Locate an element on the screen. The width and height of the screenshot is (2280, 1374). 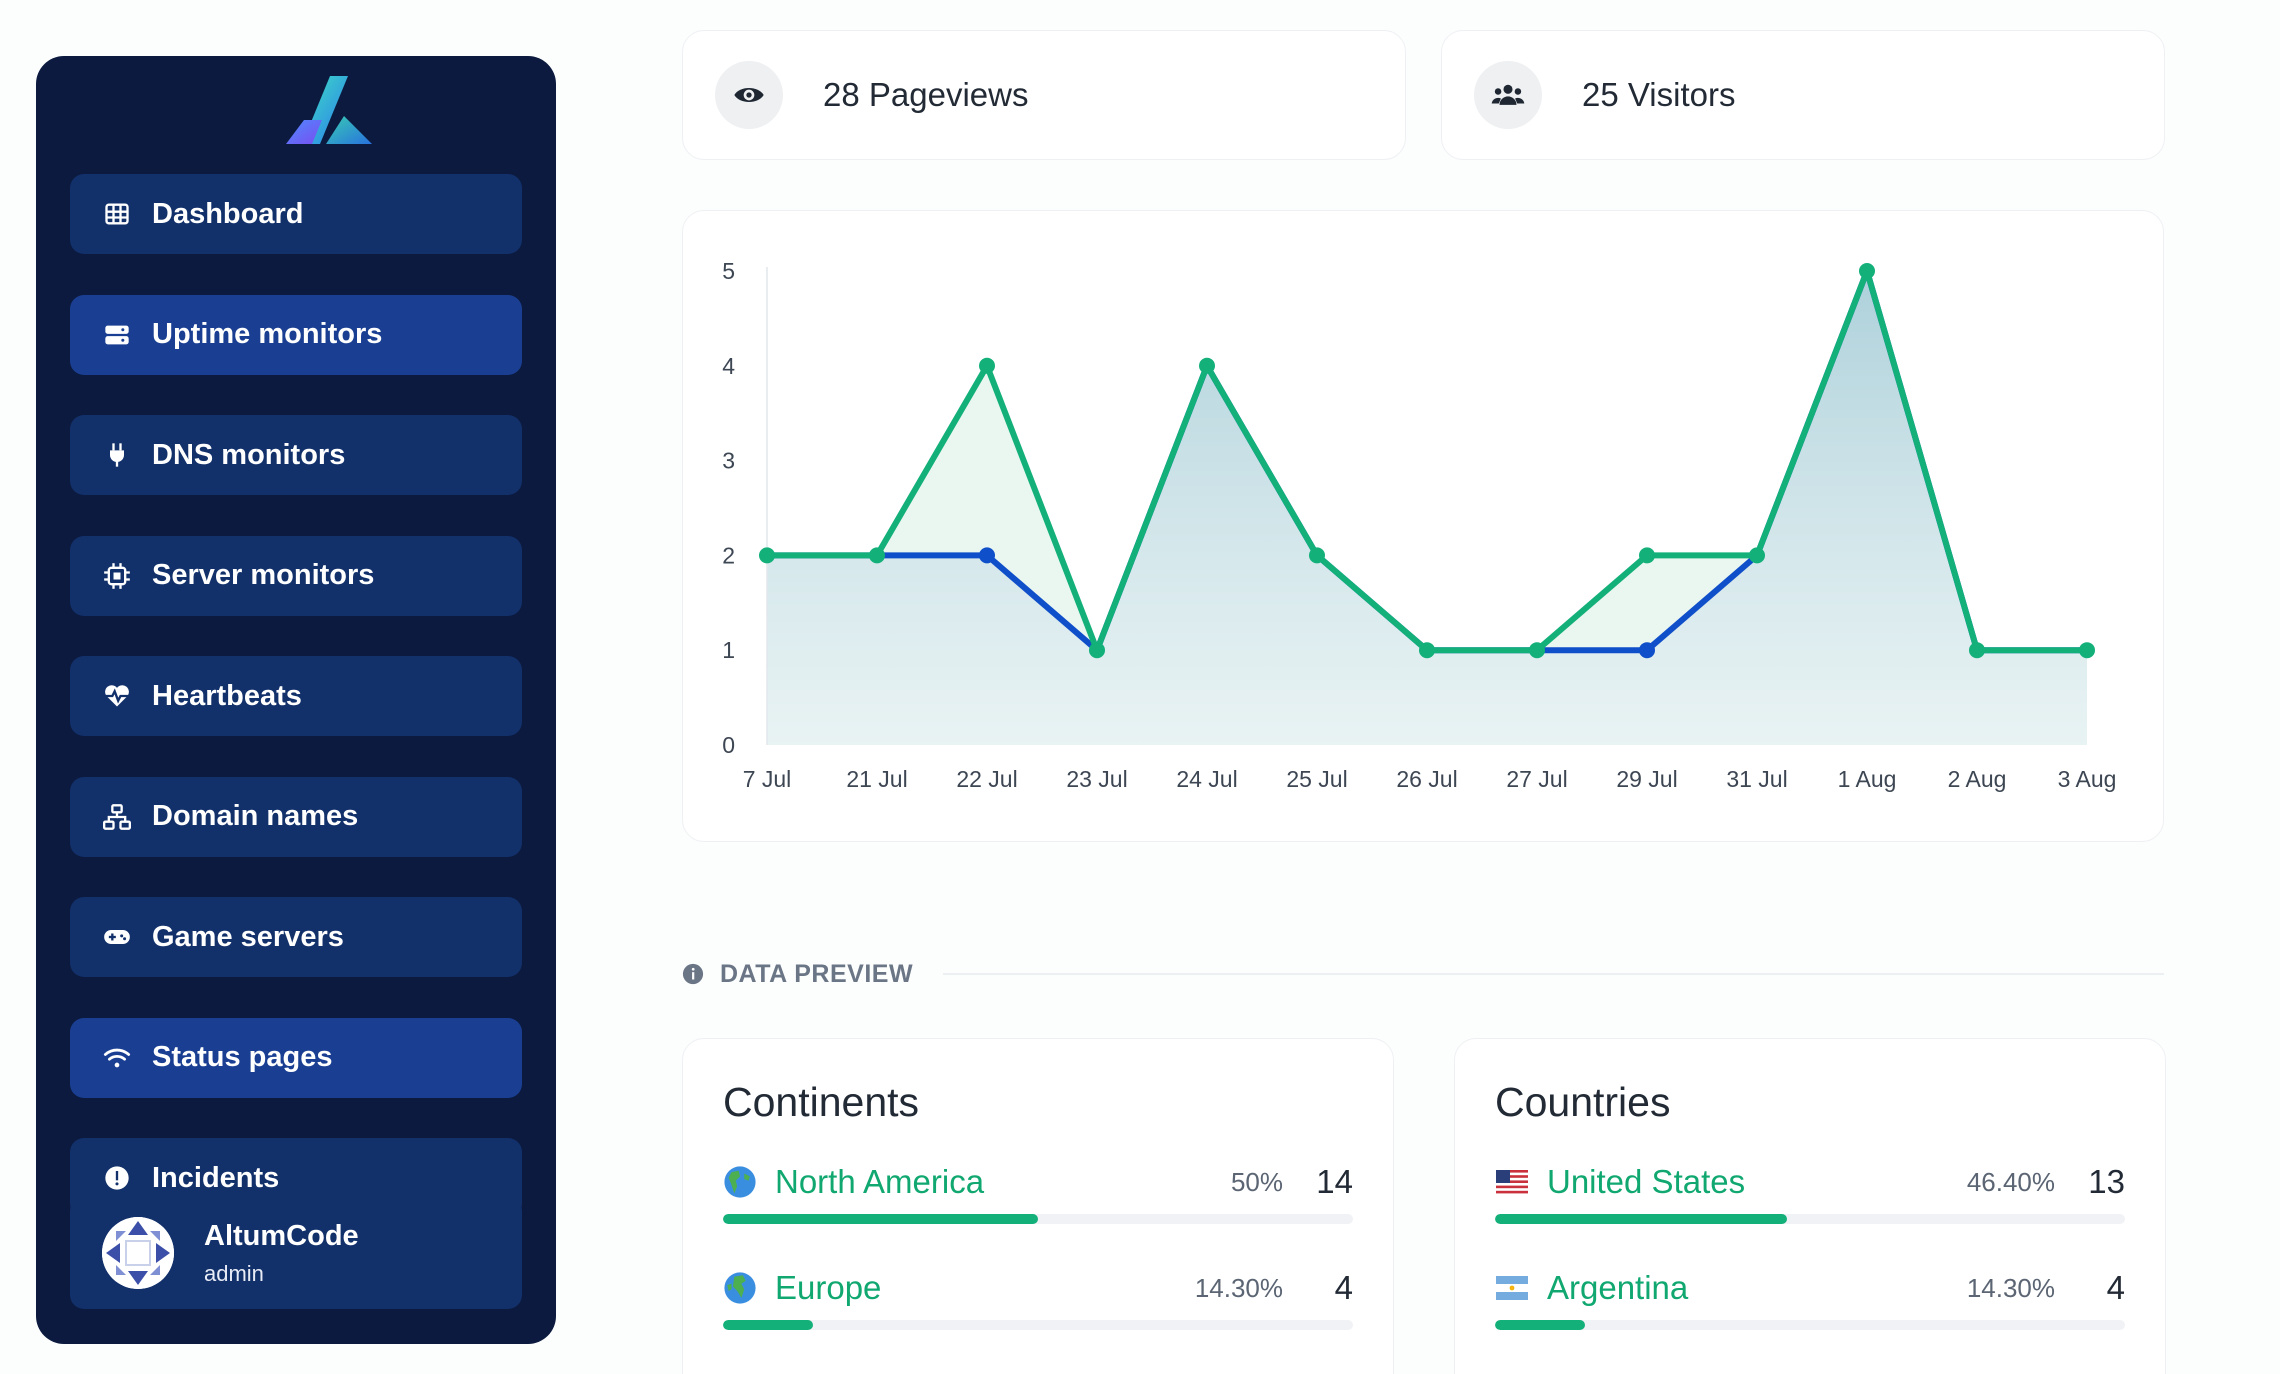
continent-count: 4 is located at coordinates (1343, 1287).